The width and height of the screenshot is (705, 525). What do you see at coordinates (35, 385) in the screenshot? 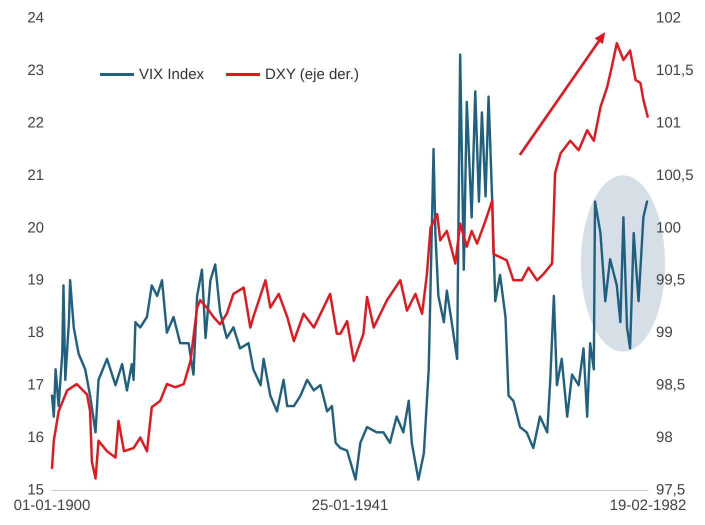
I see `y-tick-label: 17` at bounding box center [35, 385].